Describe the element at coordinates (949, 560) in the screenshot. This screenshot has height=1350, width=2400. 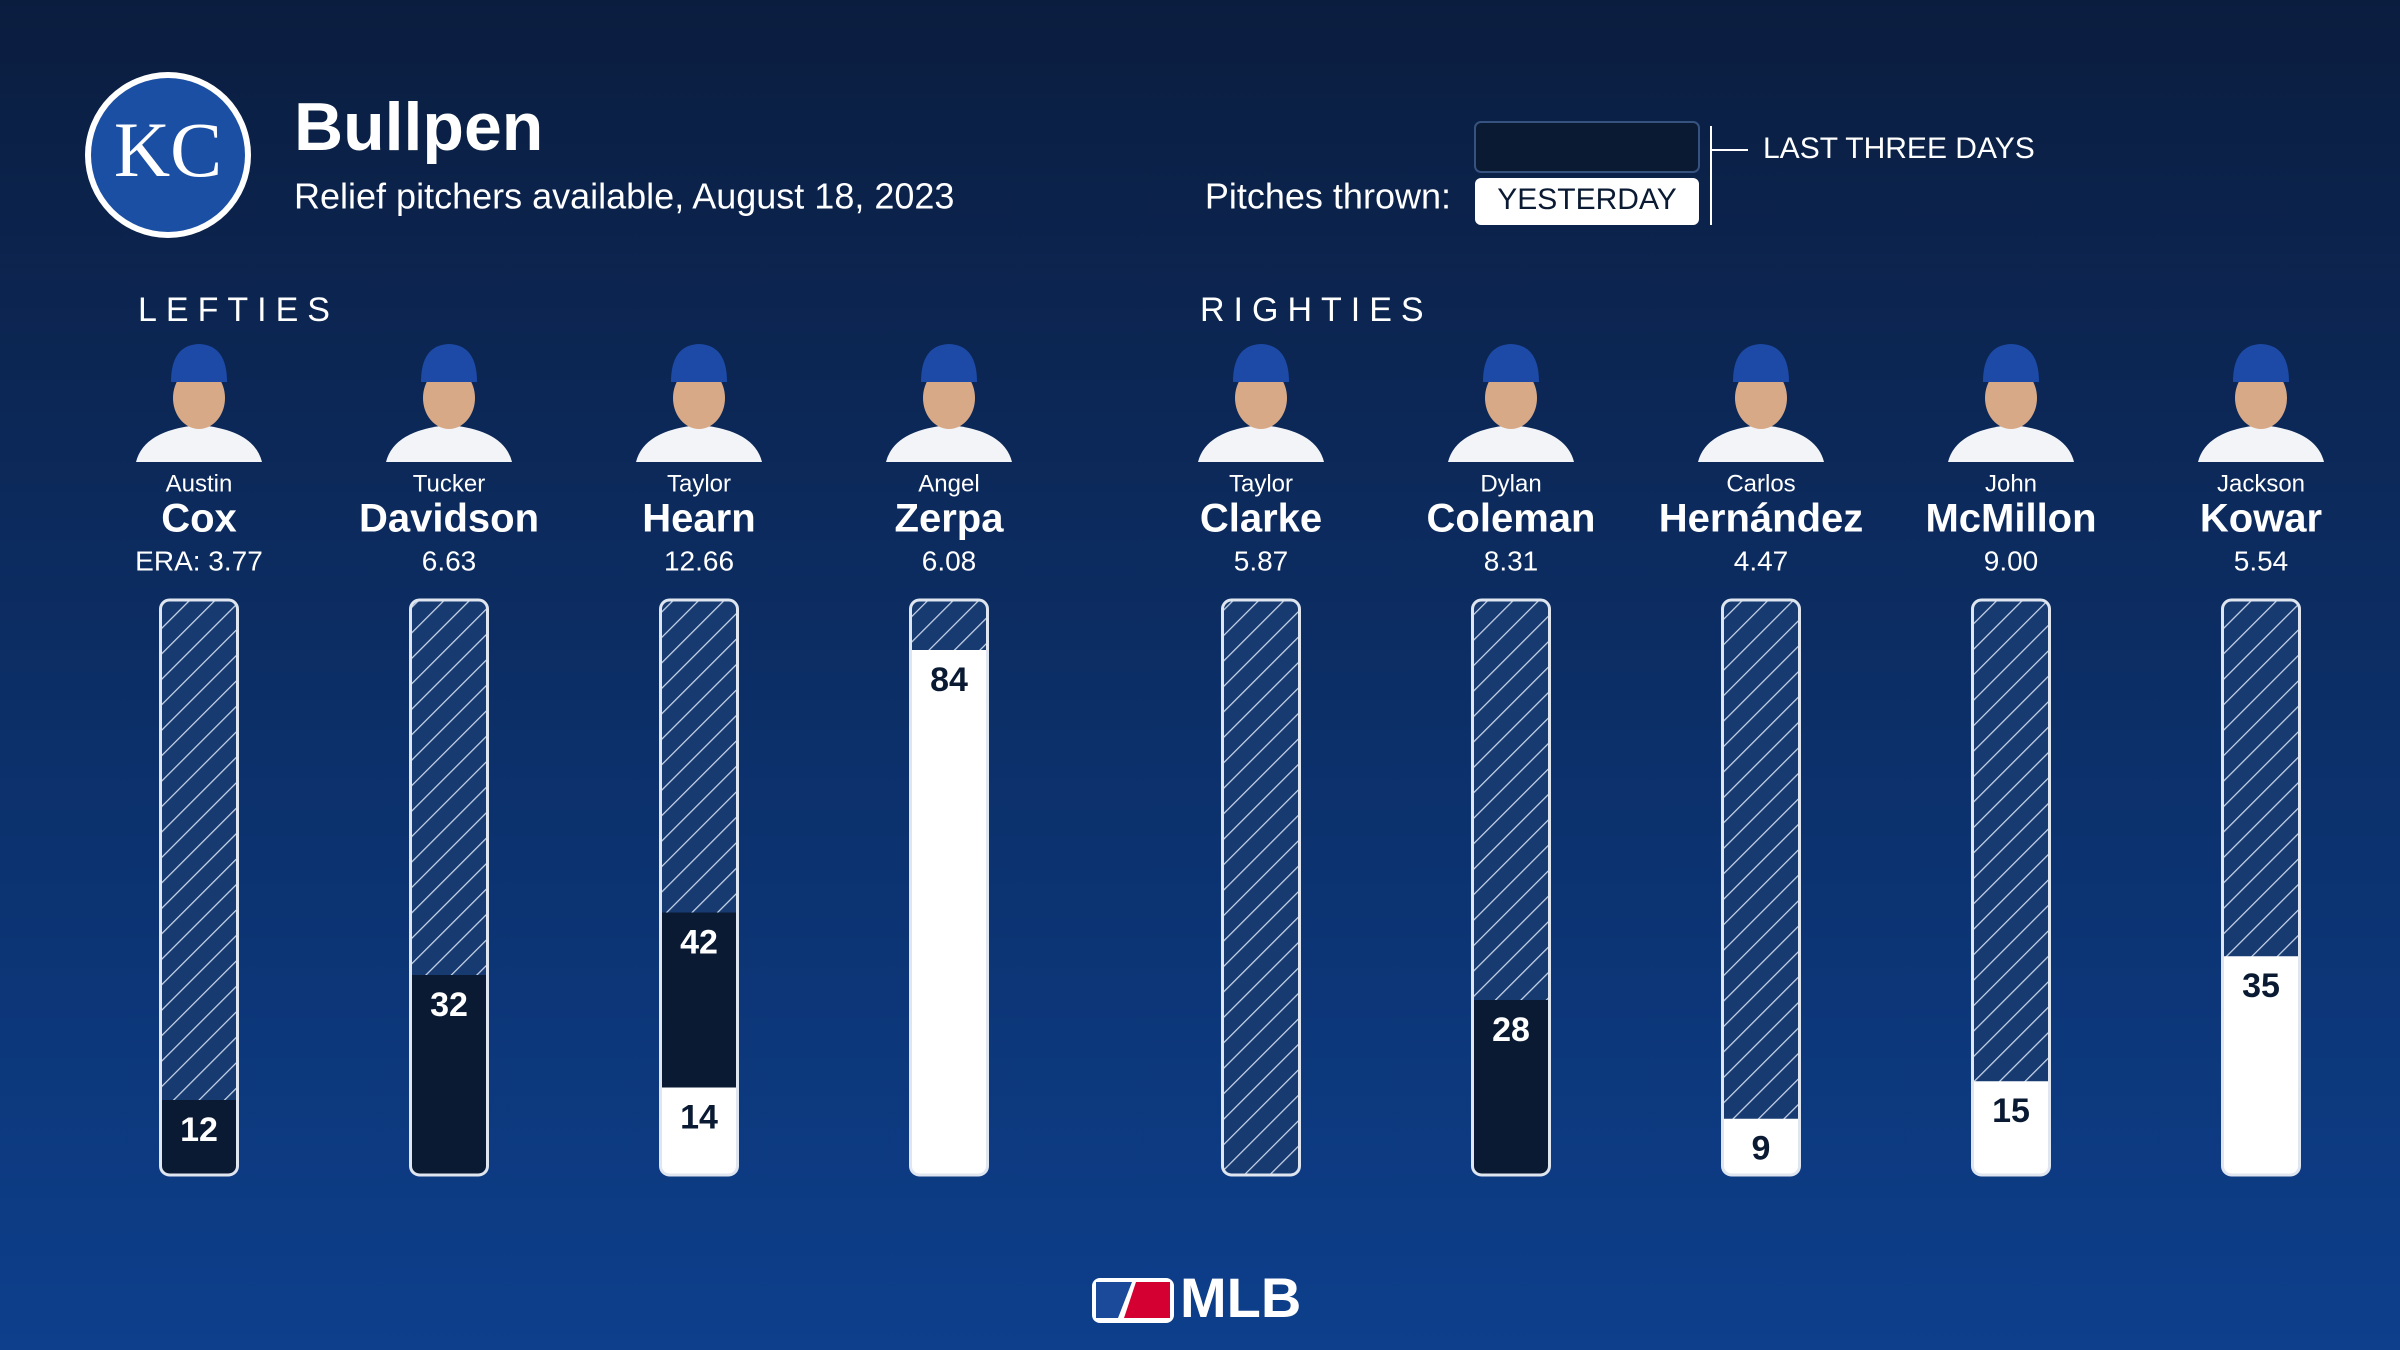
I see `era: 6.08` at that location.